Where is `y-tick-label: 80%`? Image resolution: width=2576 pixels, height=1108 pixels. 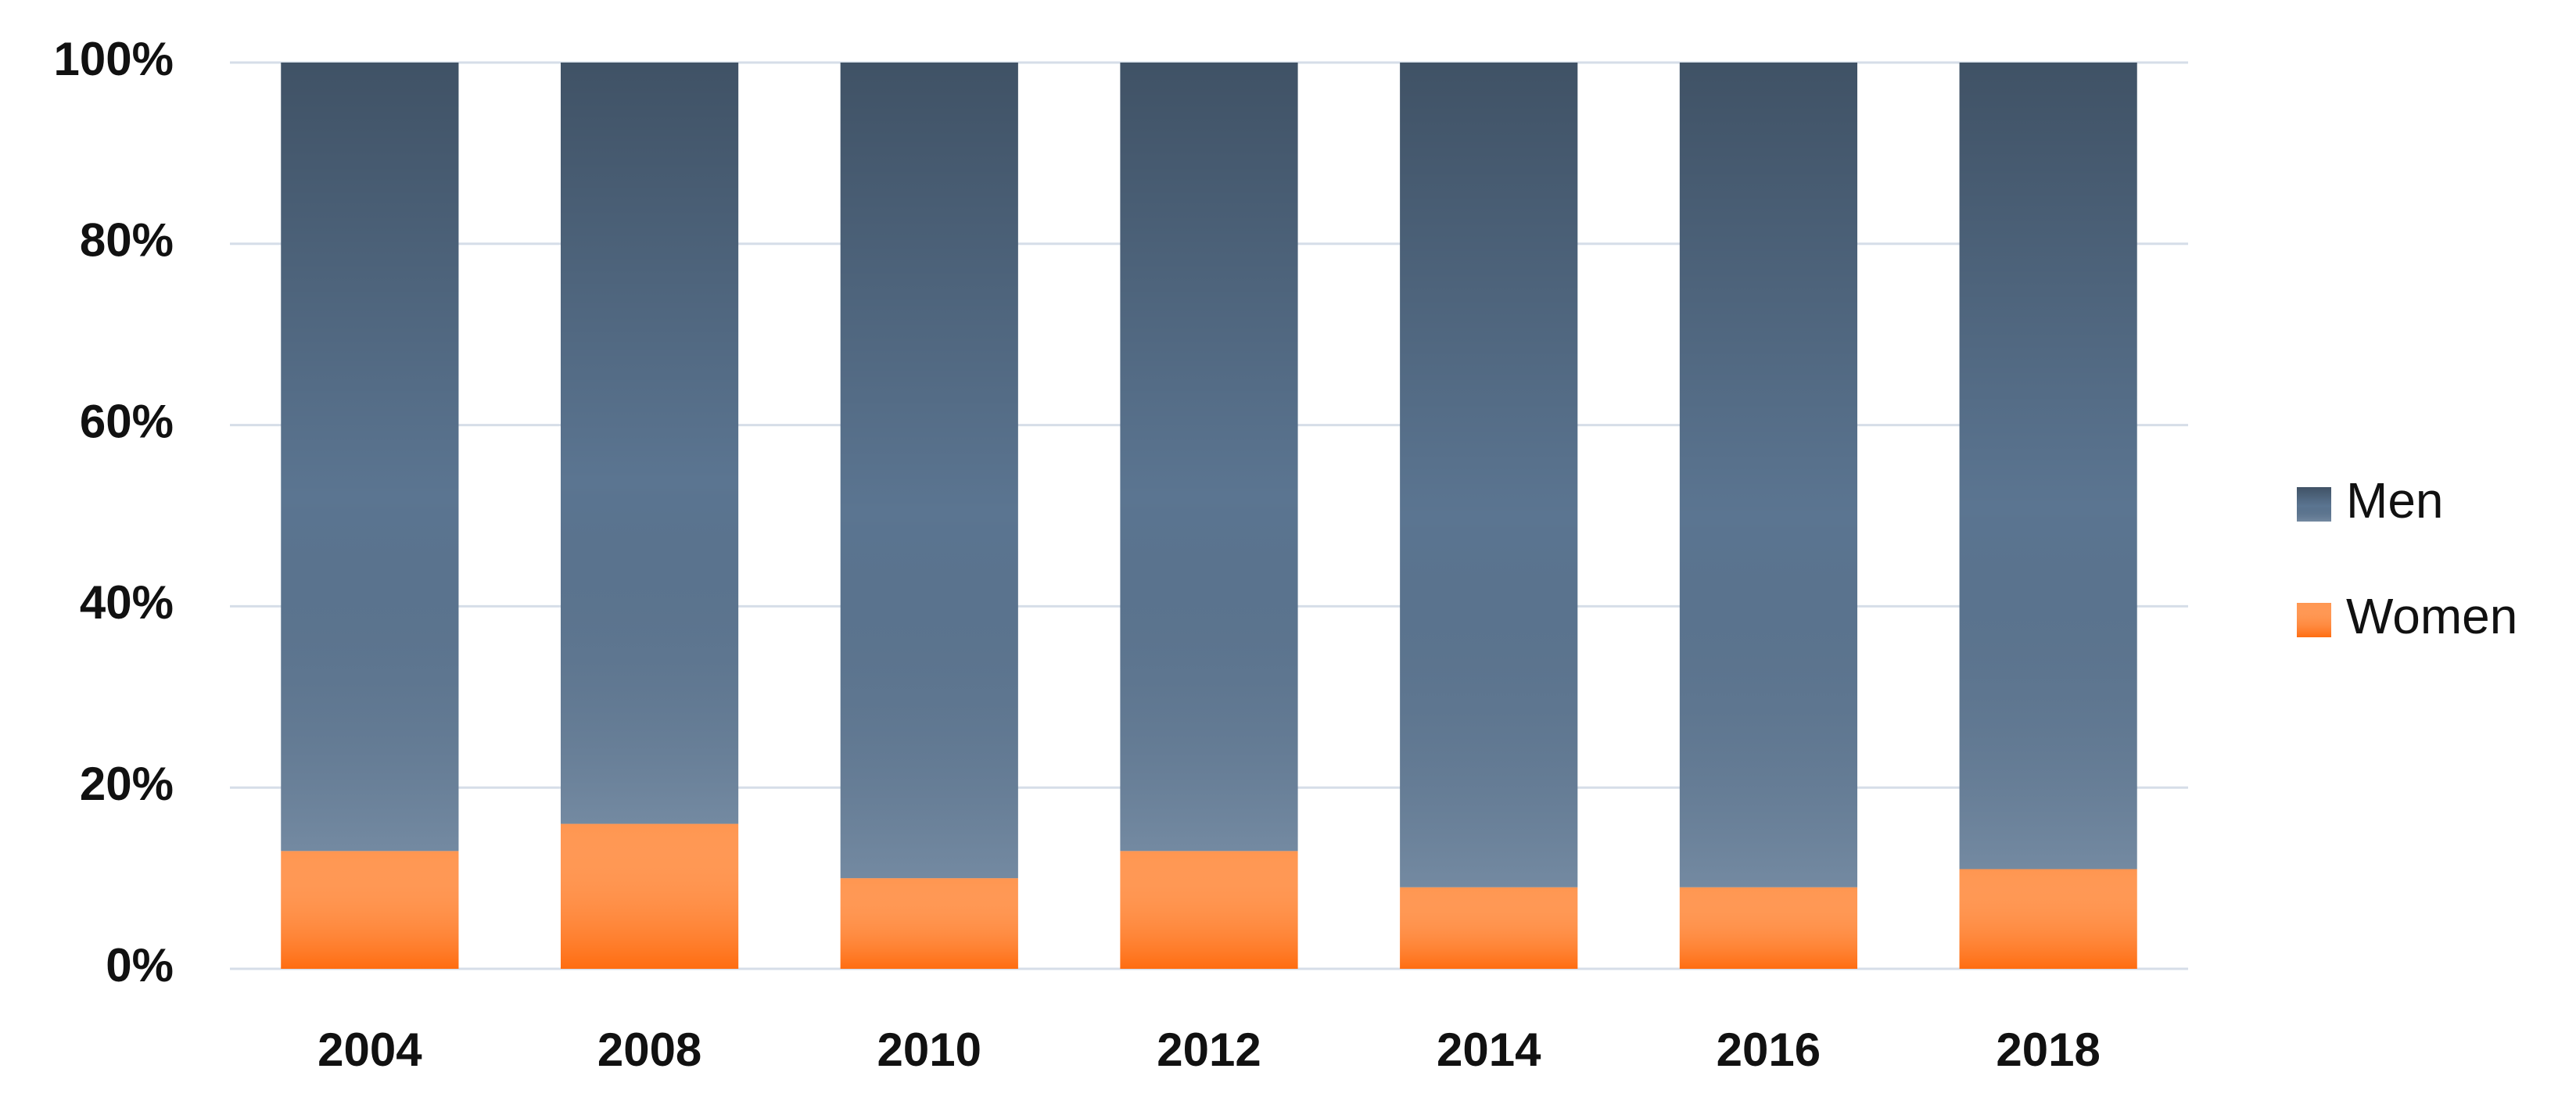
y-tick-label: 80% is located at coordinates (127, 240).